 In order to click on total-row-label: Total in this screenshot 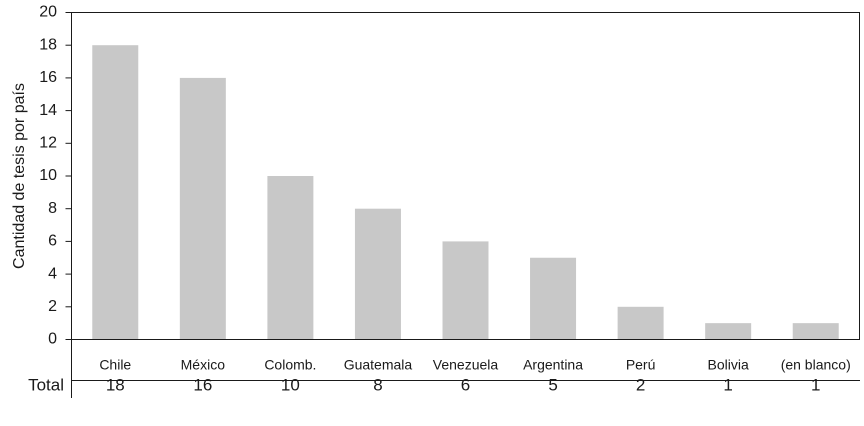, I will do `click(46, 384)`.